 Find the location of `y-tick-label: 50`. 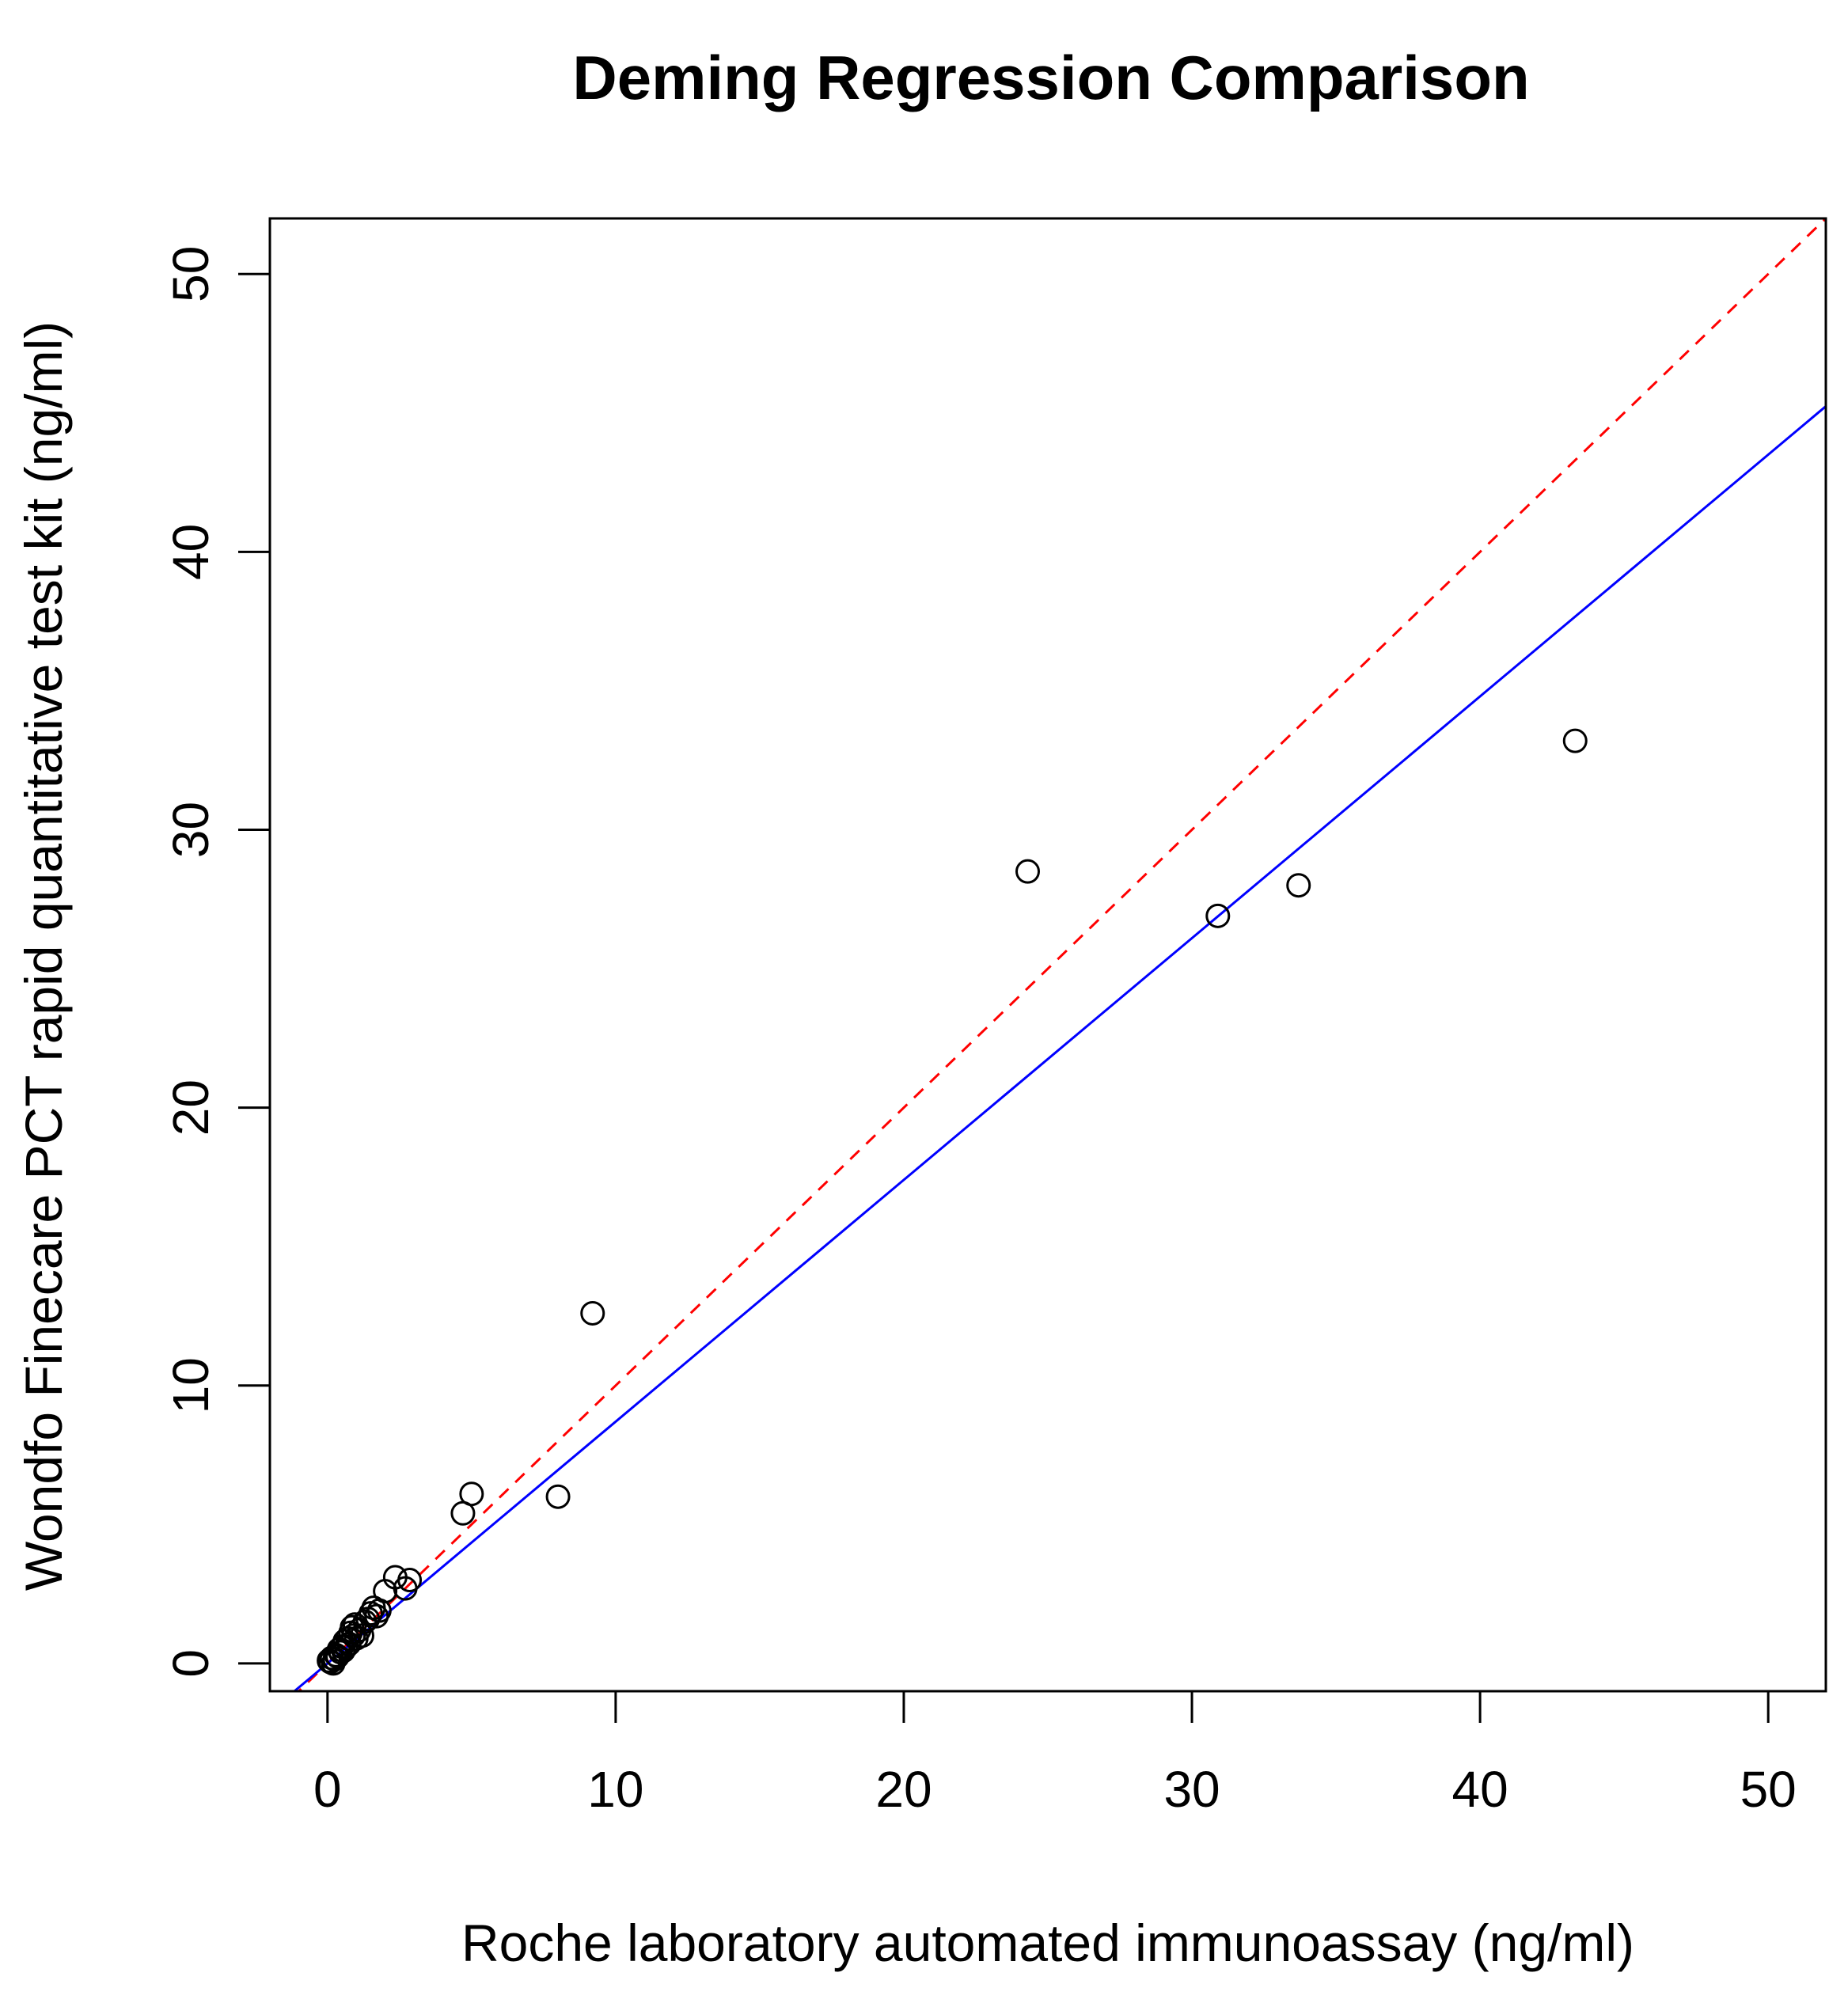

y-tick-label: 50 is located at coordinates (190, 274).